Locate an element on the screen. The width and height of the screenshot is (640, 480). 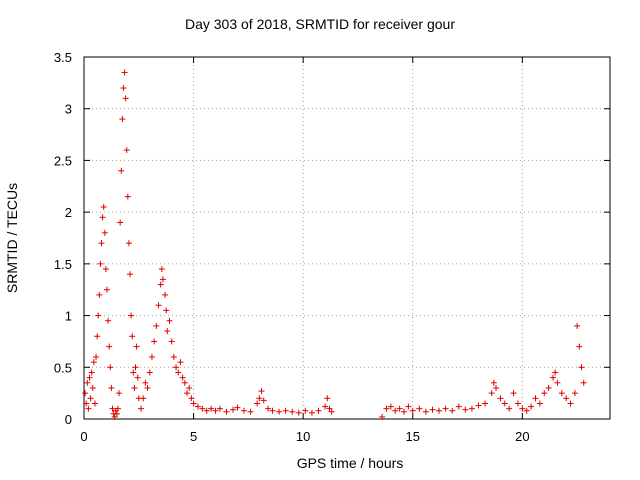
x-tick-label-0: 0 is located at coordinates (83, 436).